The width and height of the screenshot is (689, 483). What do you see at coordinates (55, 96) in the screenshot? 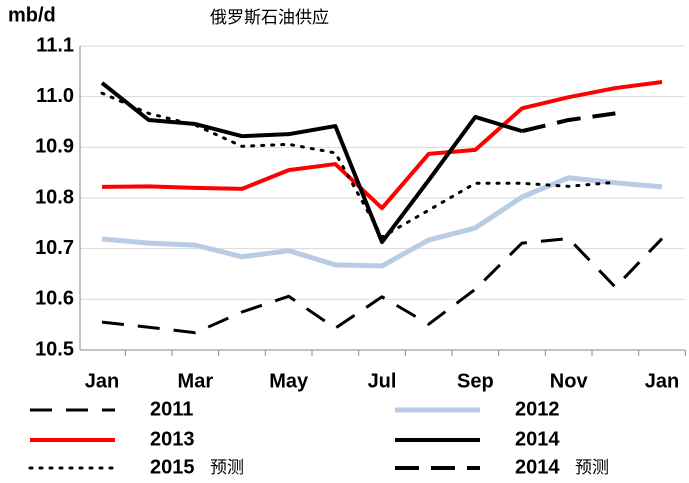
I see `y-tick-label: 11.0` at bounding box center [55, 96].